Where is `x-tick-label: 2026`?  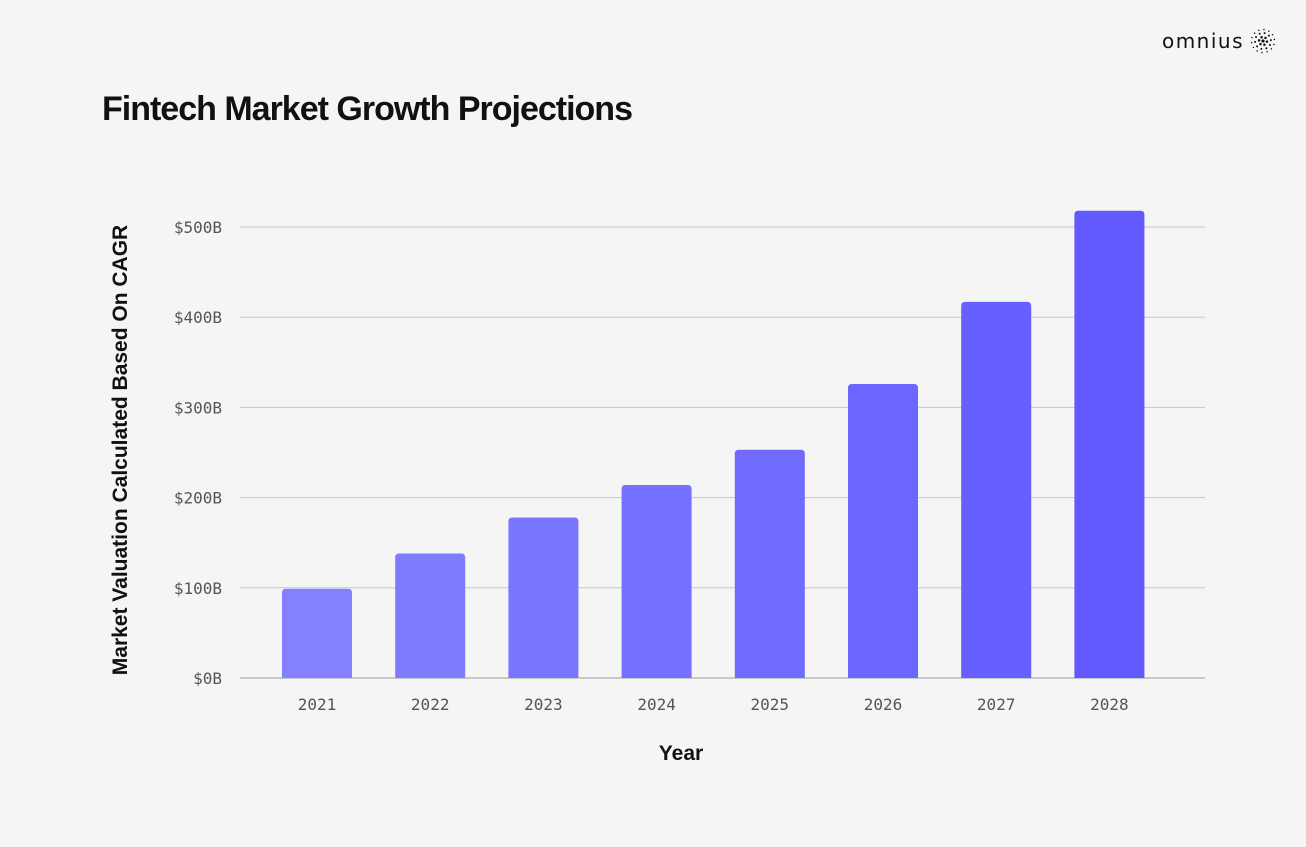
x-tick-label: 2026 is located at coordinates (883, 704).